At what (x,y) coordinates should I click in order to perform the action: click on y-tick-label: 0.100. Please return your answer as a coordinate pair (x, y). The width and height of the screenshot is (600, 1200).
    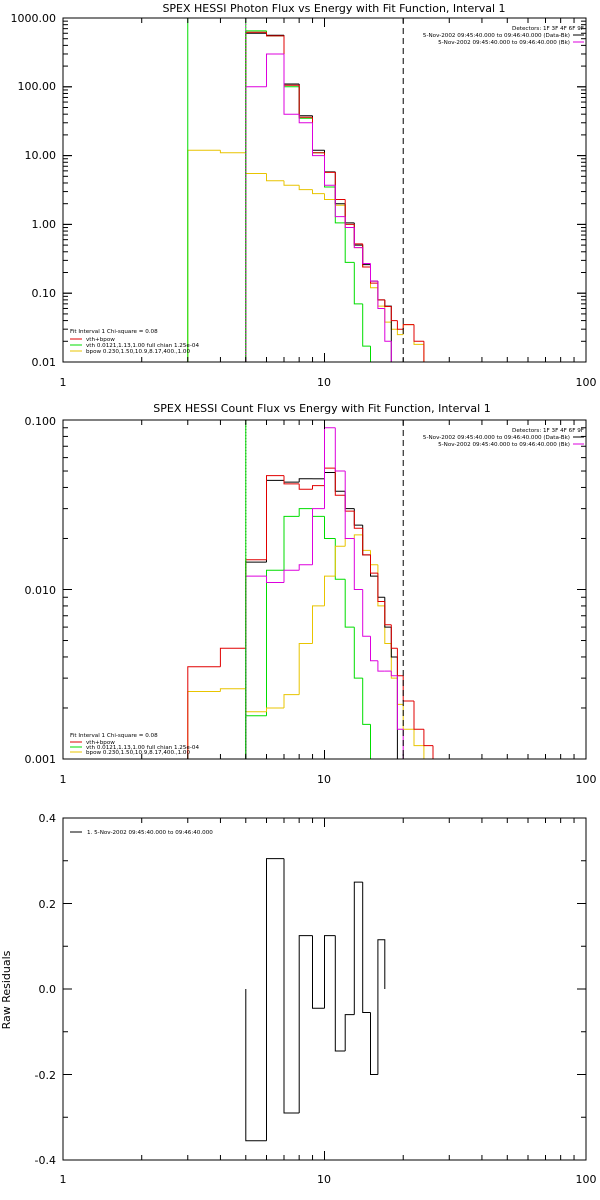
    Looking at the image, I should click on (41, 421).